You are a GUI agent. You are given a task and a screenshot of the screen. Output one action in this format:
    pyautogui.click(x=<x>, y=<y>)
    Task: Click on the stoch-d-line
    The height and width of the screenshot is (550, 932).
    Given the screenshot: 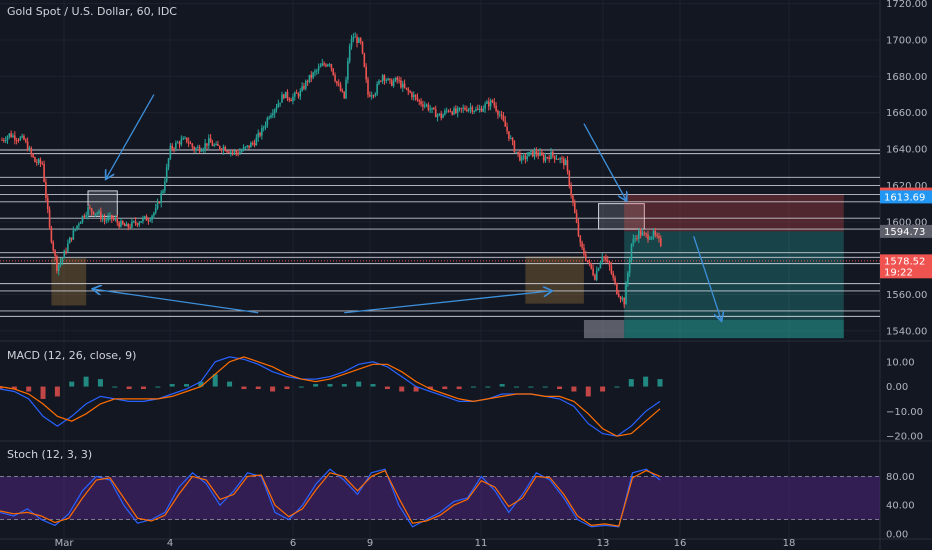 What is the action you would take?
    pyautogui.click(x=330, y=498)
    